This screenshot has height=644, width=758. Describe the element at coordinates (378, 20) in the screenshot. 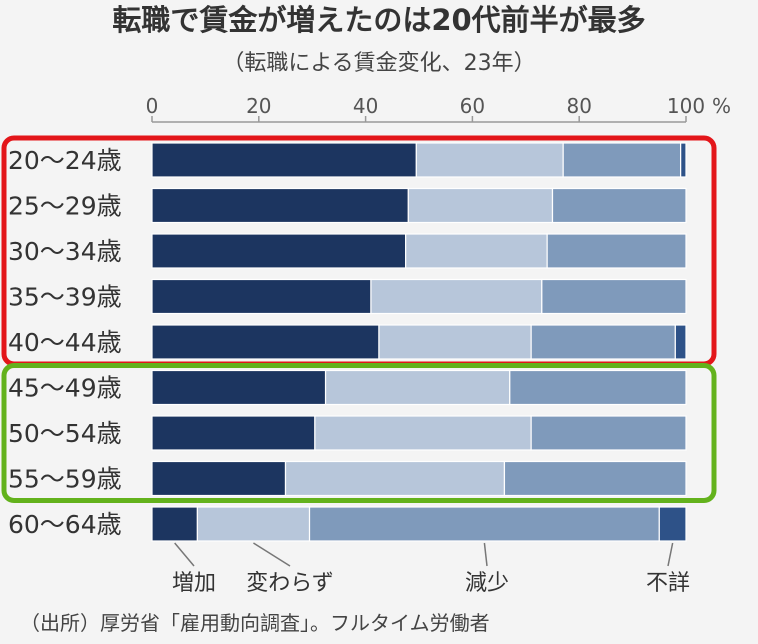

I see `chart-title: 転職で賃金が増えたのは20代前半が最多` at that location.